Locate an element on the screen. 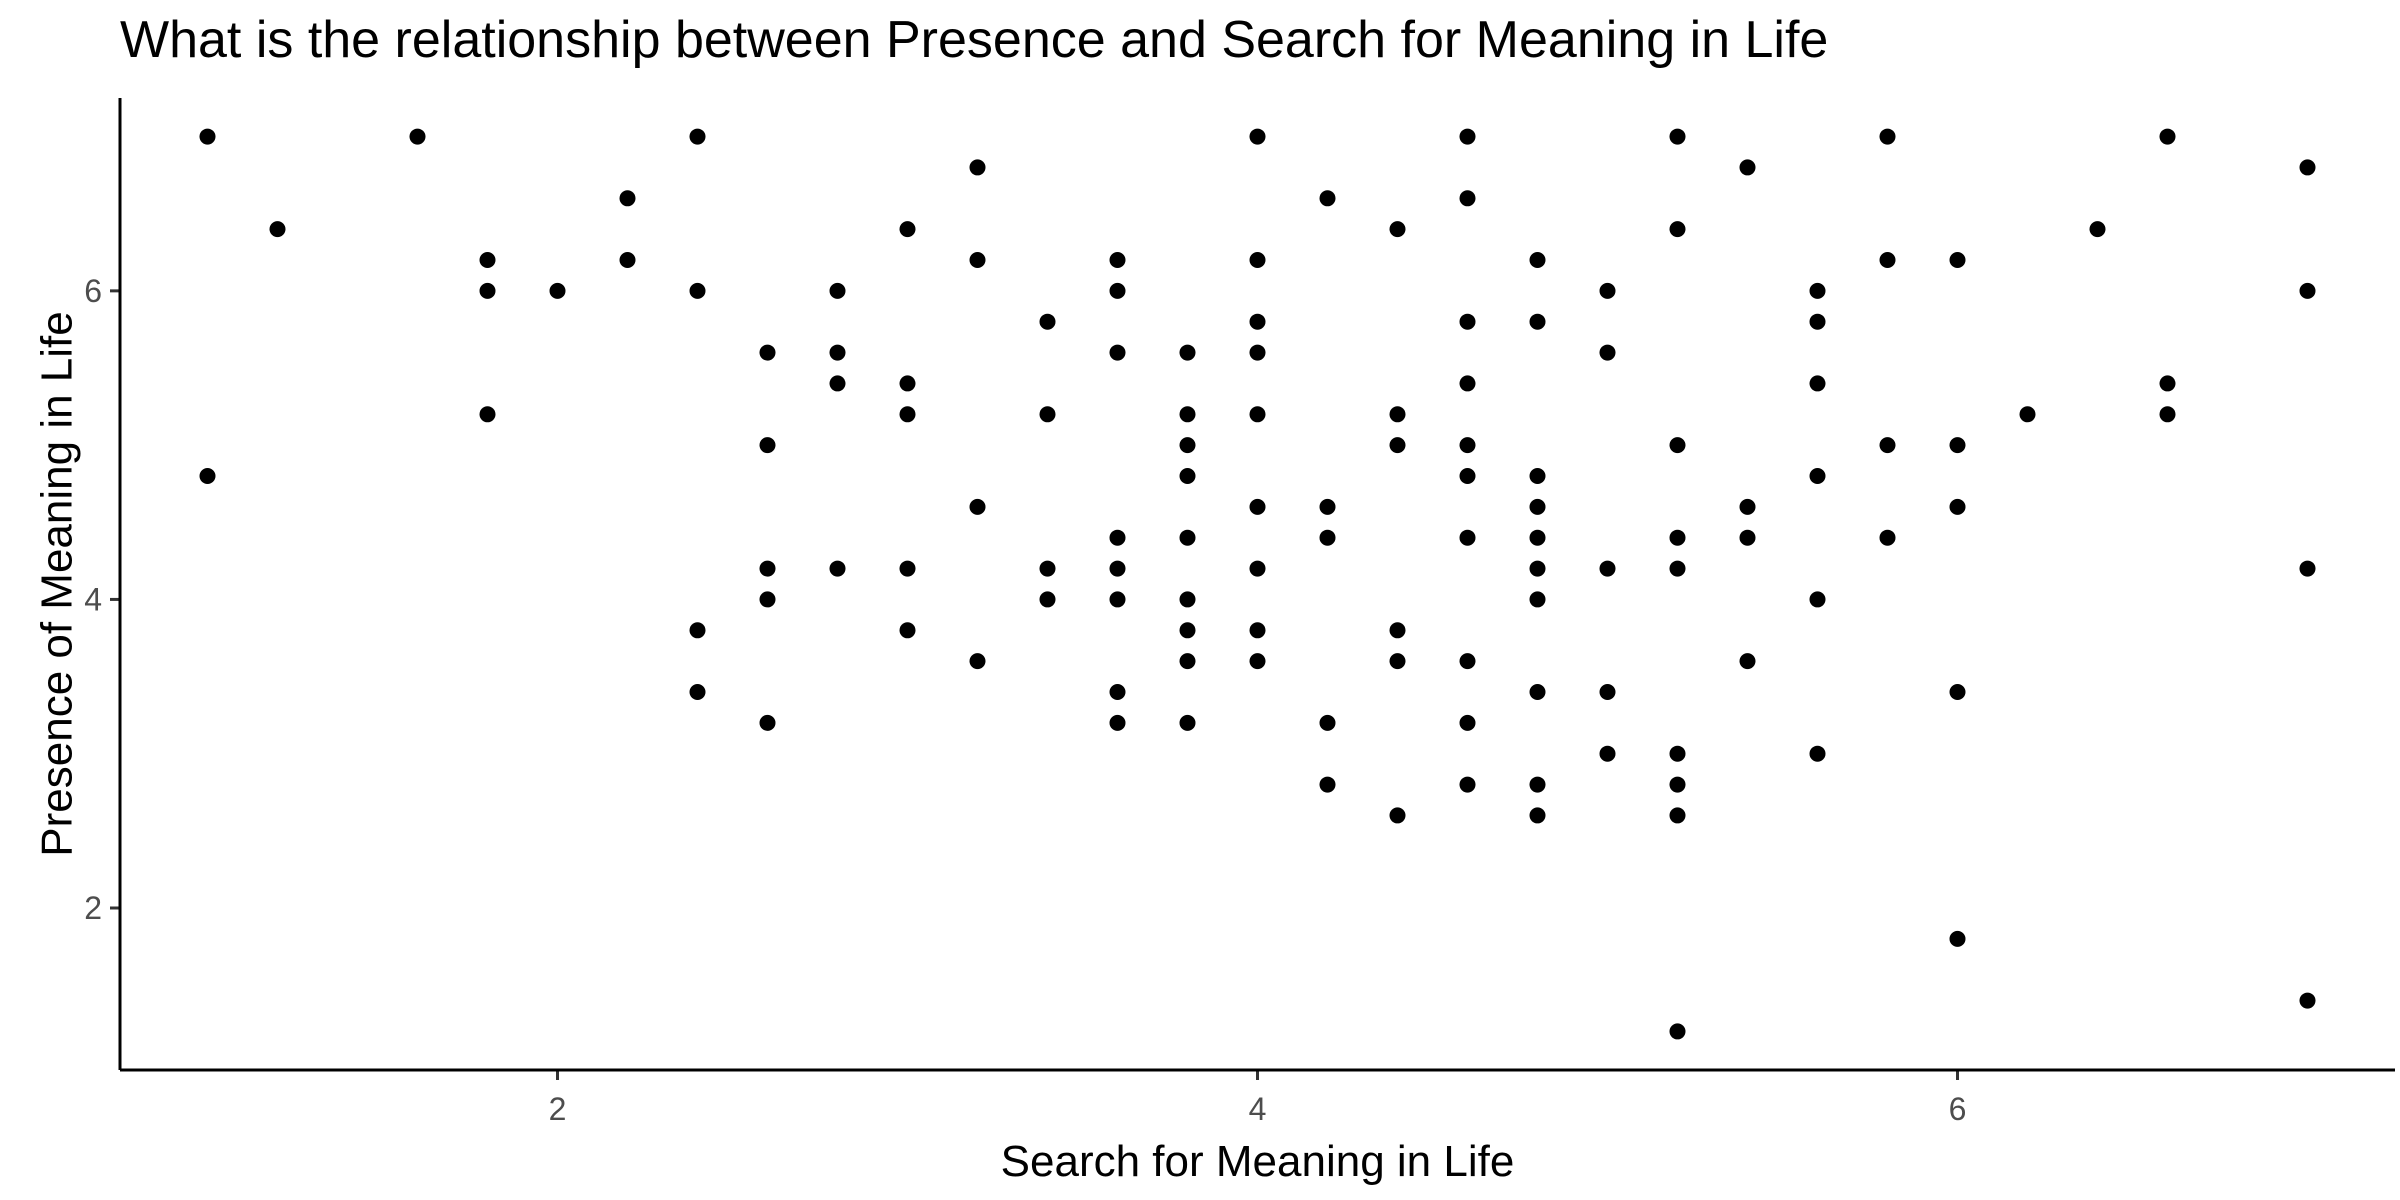 The width and height of the screenshot is (2400, 1200). x-tick-label: 6 is located at coordinates (1958, 1109).